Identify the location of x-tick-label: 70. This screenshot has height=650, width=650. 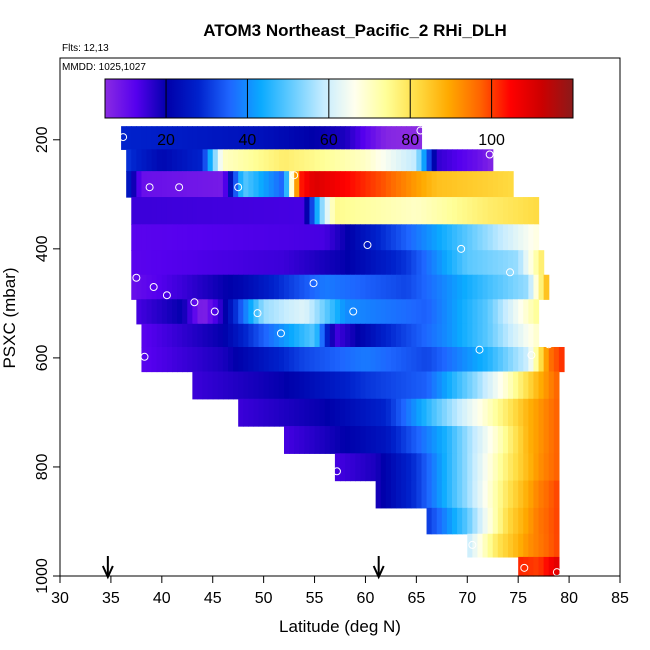
(467, 598).